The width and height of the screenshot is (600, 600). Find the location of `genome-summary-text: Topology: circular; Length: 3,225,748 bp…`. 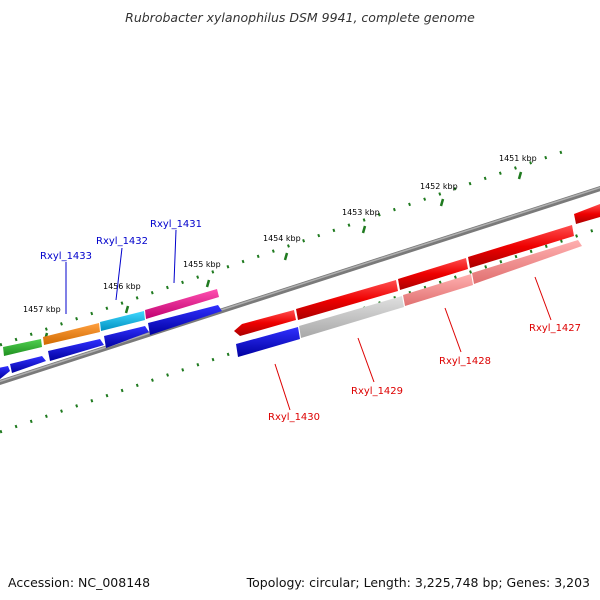

genome-summary-text: Topology: circular; Length: 3,225,748 bp… is located at coordinates (418, 582).